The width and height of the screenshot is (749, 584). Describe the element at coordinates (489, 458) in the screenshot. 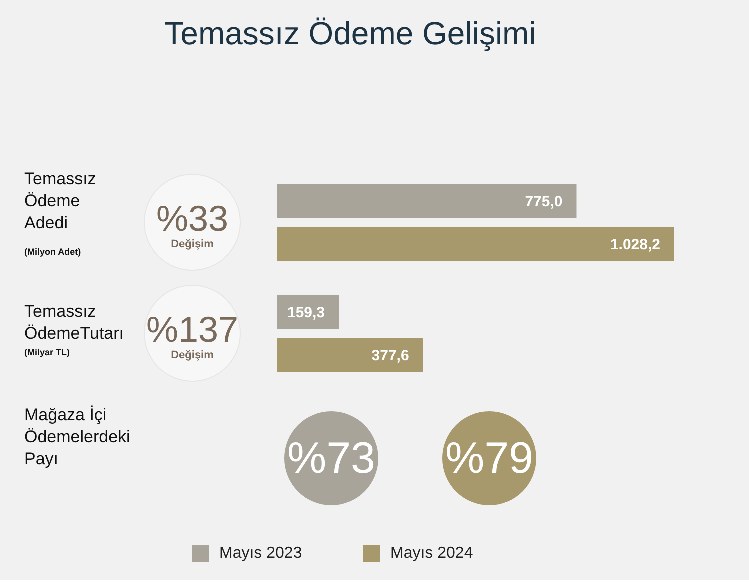

I see `data-label: %79` at that location.